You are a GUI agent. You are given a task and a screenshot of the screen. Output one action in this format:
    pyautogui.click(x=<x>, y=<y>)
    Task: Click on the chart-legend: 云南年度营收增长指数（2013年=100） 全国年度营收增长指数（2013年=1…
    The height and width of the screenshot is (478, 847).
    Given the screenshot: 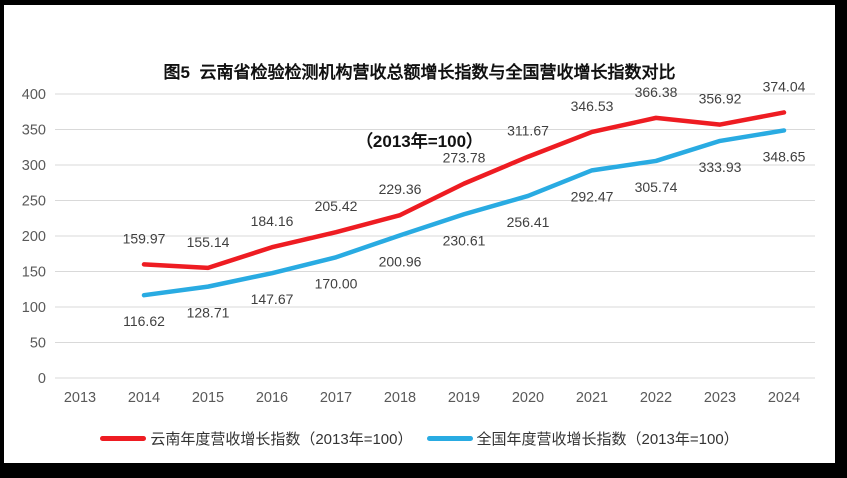 What is the action you would take?
    pyautogui.click(x=419, y=438)
    